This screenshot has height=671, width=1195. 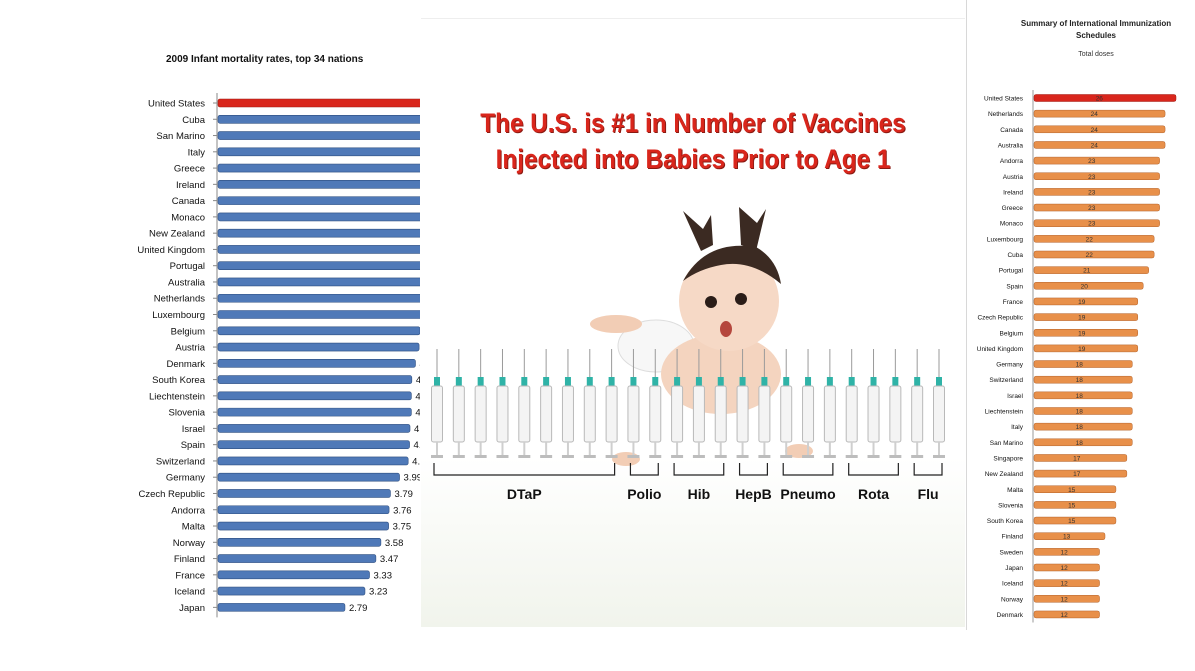 What do you see at coordinates (693, 159) in the screenshot?
I see `headline-line-2: Injected into Babies Prior to Age 1` at bounding box center [693, 159].